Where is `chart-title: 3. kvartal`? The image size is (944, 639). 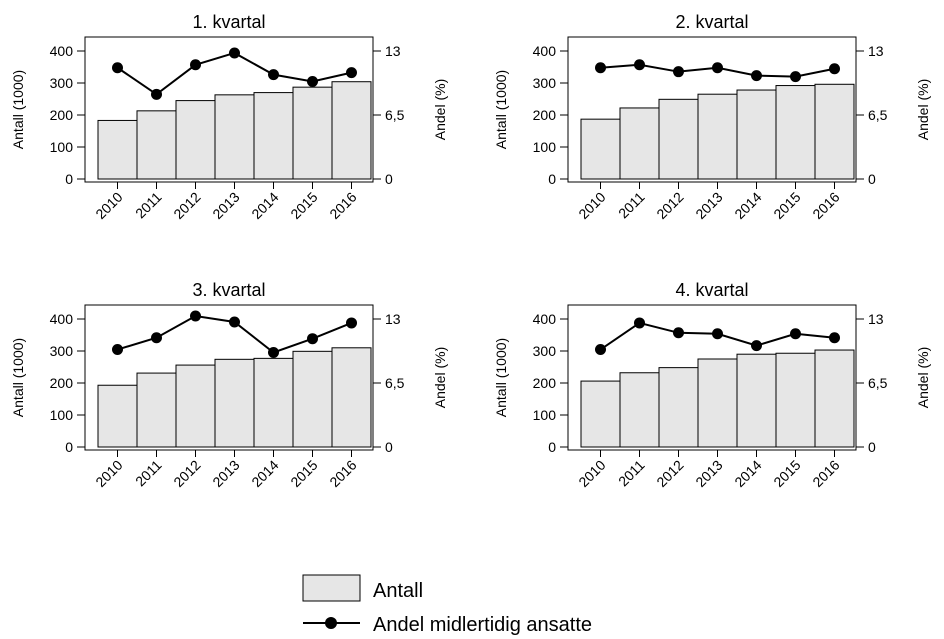
chart-title: 3. kvartal is located at coordinates (228, 290).